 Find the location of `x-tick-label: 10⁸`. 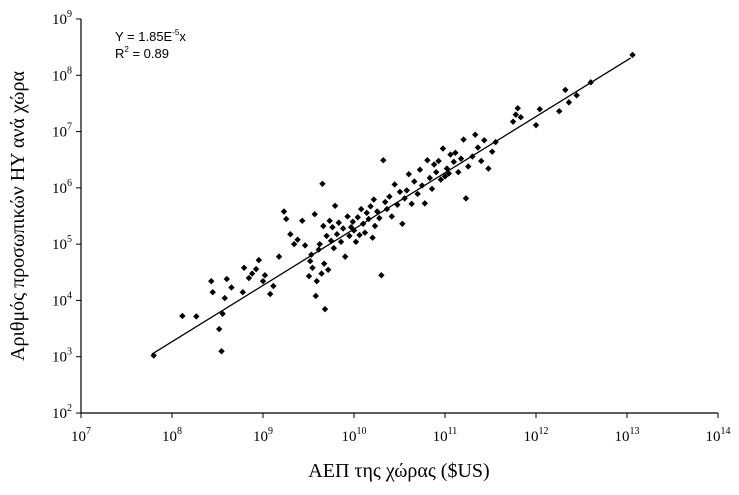

x-tick-label: 10⁸ is located at coordinates (172, 435).